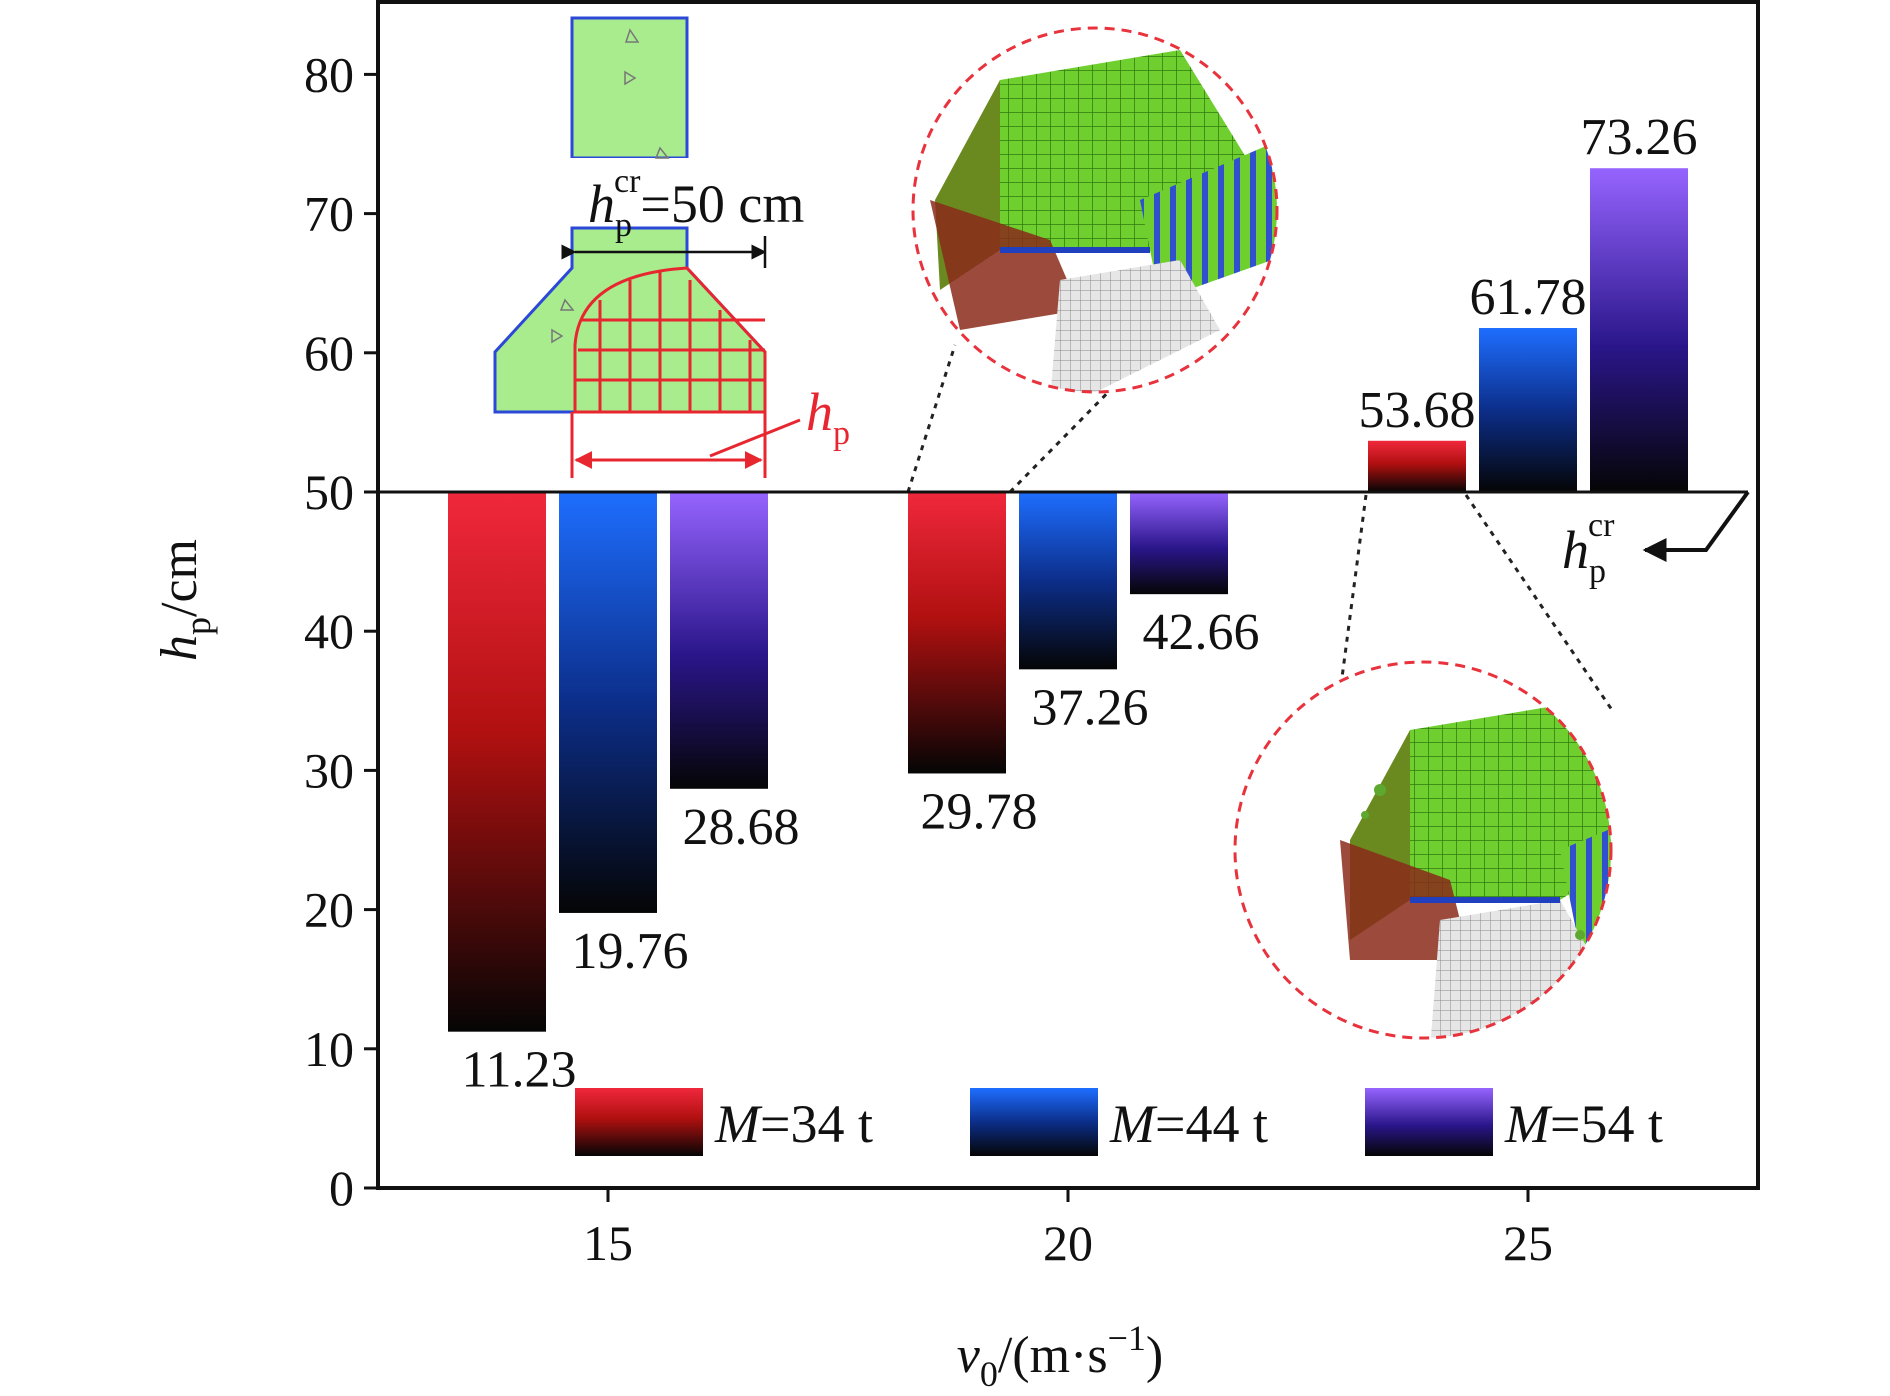 The height and width of the screenshot is (1396, 1890). Describe the element at coordinates (979, 811) in the screenshot. I see `data-label: 29.78` at that location.